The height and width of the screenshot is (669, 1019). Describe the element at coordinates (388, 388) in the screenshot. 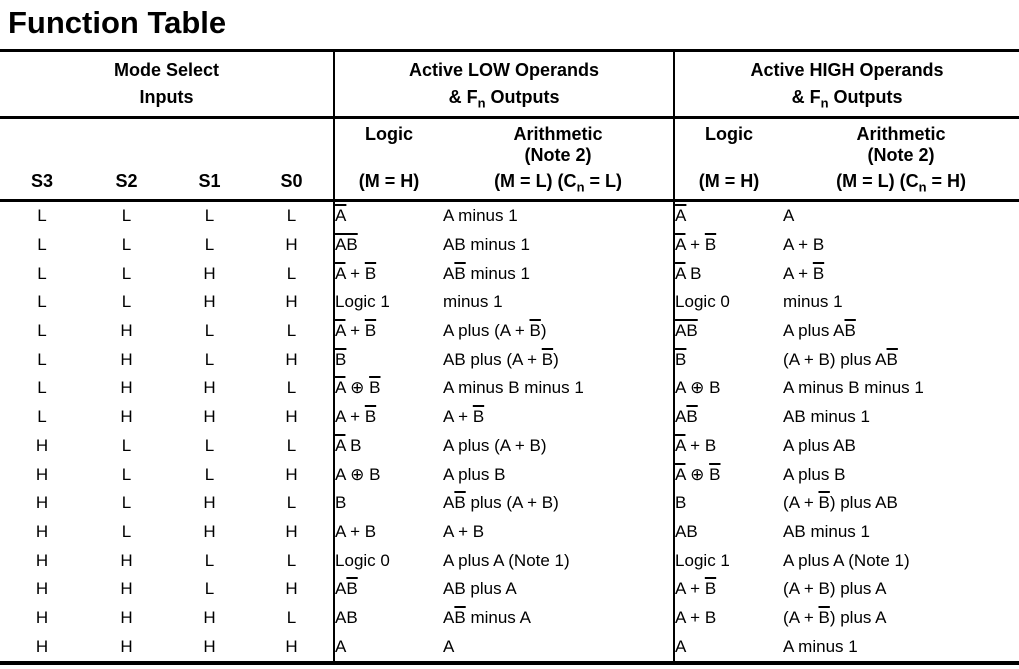

I see `low-logic-cell: A ⊕ B` at that location.